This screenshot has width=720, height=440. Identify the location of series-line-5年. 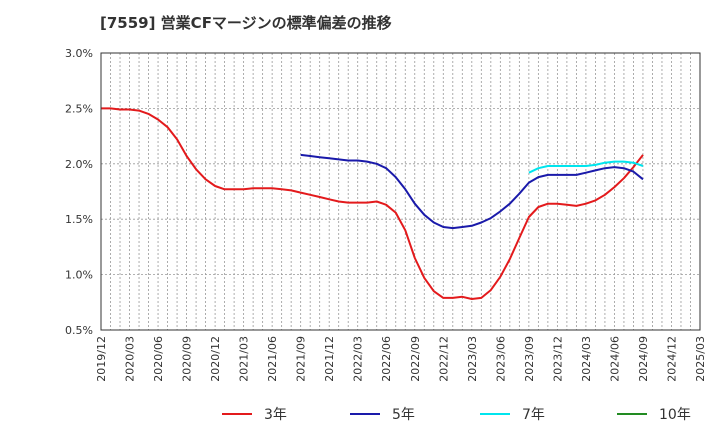
(472, 191).